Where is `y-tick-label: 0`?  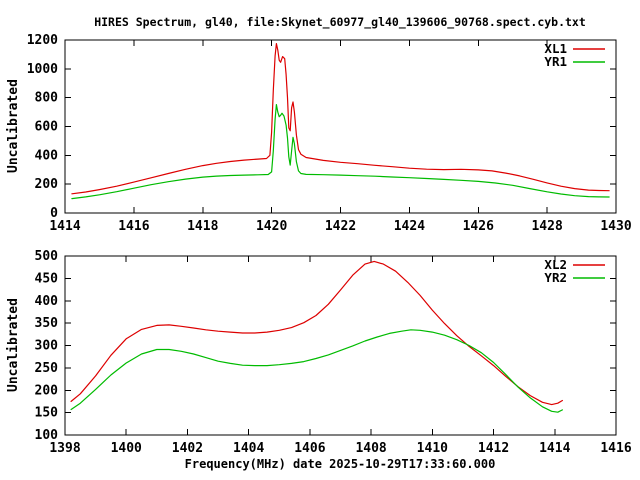 y-tick-label: 0 is located at coordinates (54, 213).